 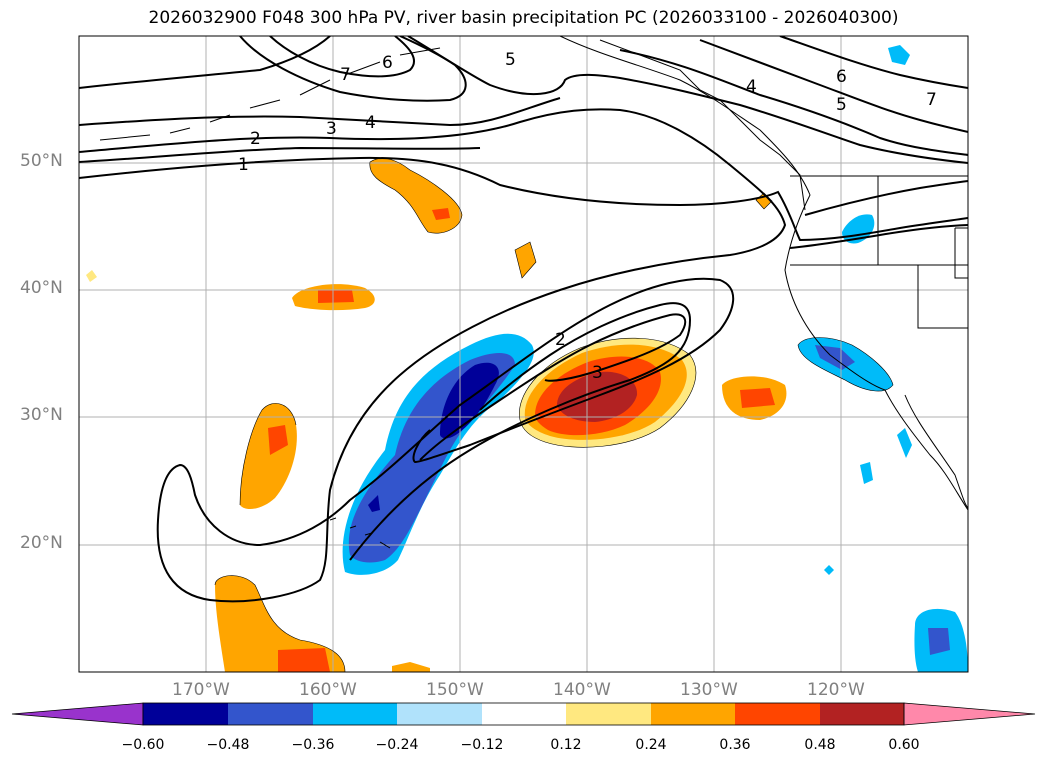 What do you see at coordinates (525, 260) in the screenshot?
I see `positive-anomaly-small` at bounding box center [525, 260].